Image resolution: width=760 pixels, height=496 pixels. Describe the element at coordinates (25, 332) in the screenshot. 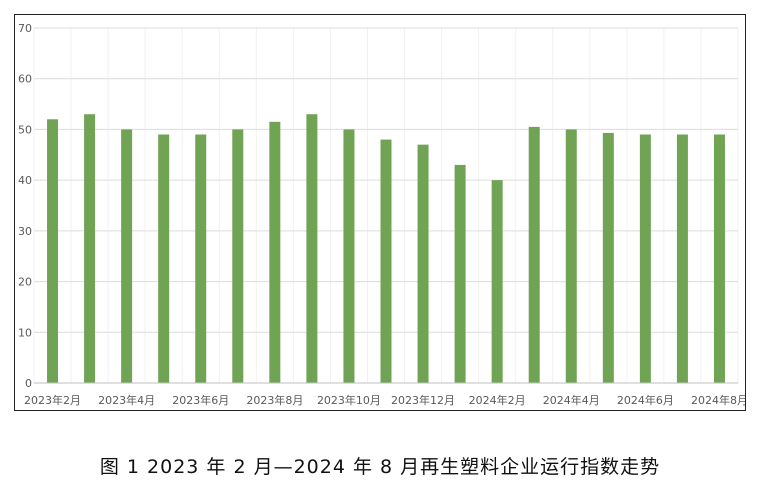

I see `y-tick-label: 10` at that location.